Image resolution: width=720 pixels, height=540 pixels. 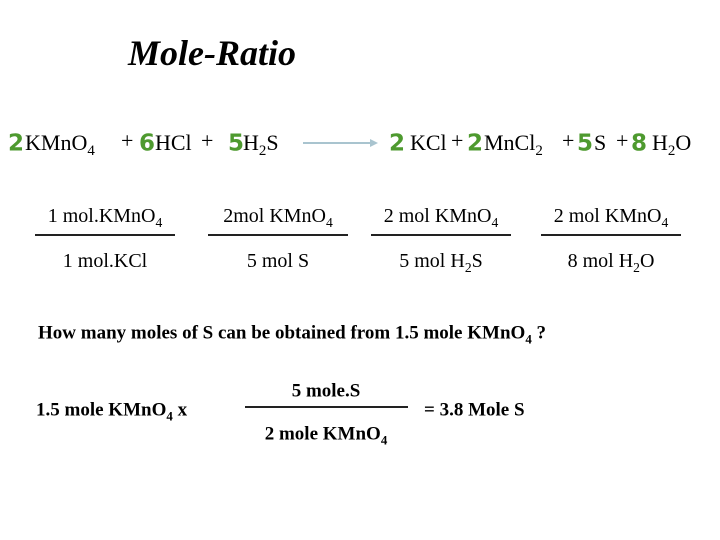 I want to click on text-segment: 8 mol H, so click(x=600, y=261).